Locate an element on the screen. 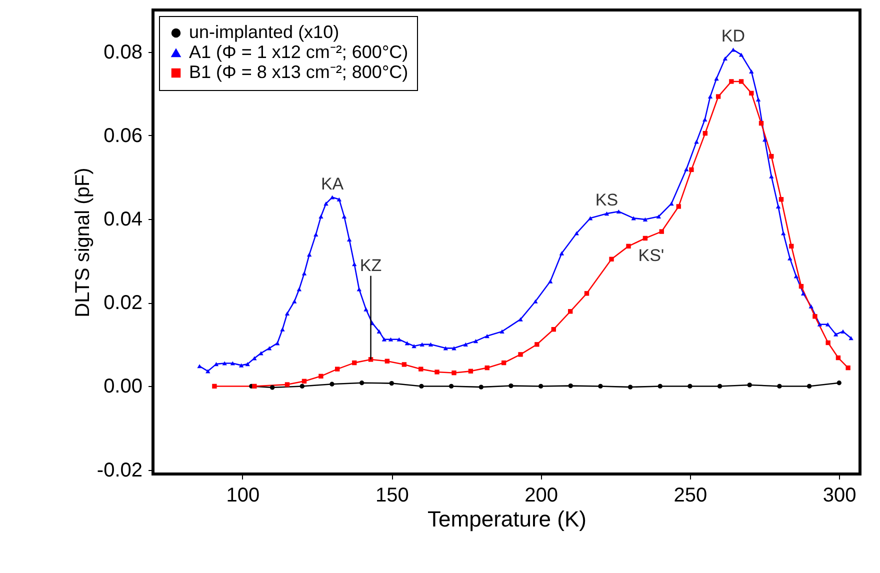 This screenshot has height=573, width=880. annotation: KS is located at coordinates (606, 200).